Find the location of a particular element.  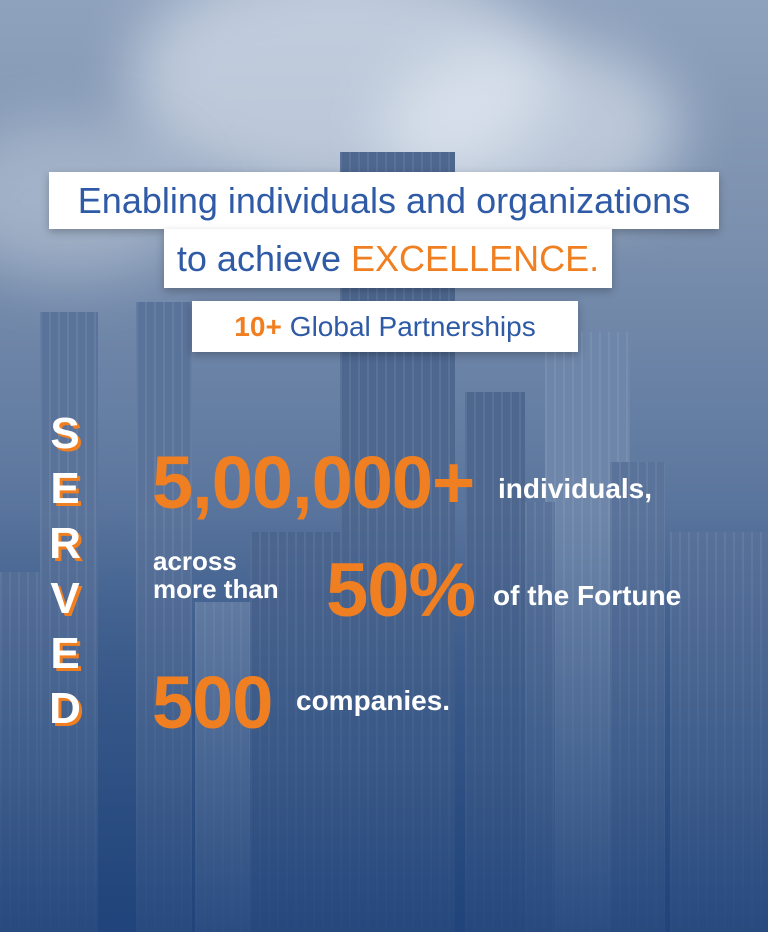

fortune-label: of the Fortune is located at coordinates (587, 595).